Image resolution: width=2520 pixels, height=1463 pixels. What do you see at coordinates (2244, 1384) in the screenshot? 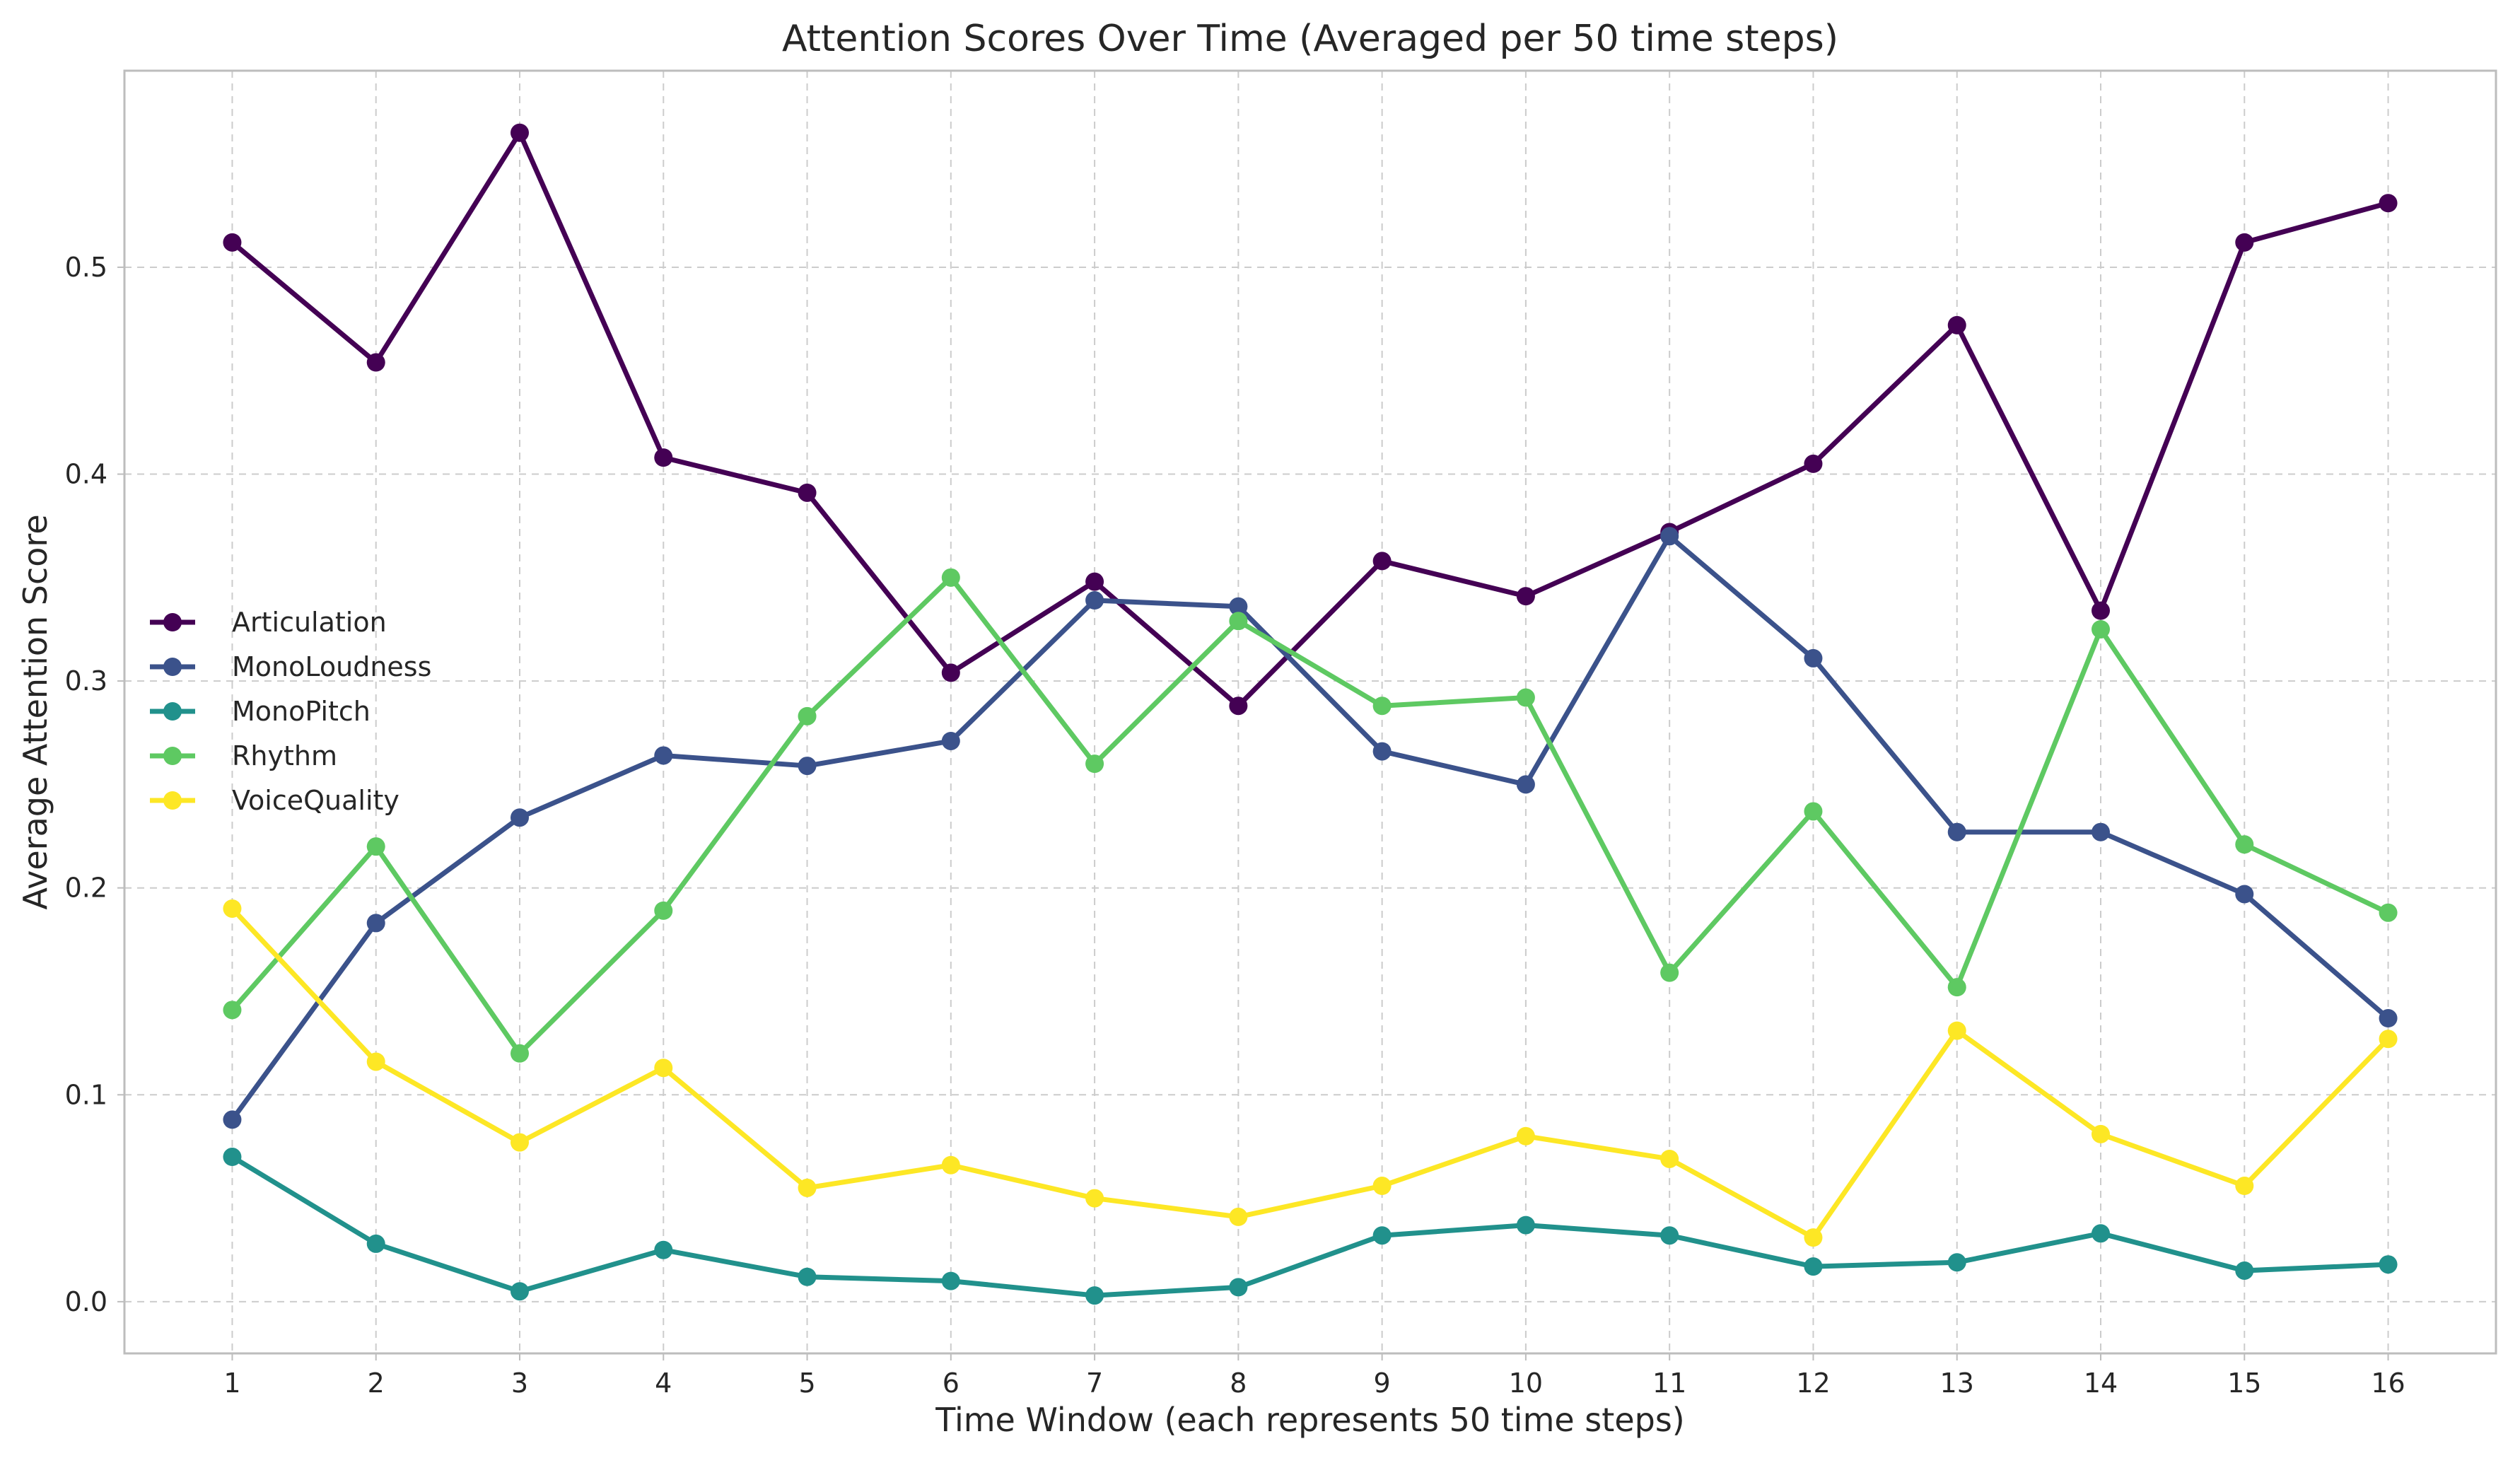
I see `x-tick-label: 15` at bounding box center [2244, 1384].